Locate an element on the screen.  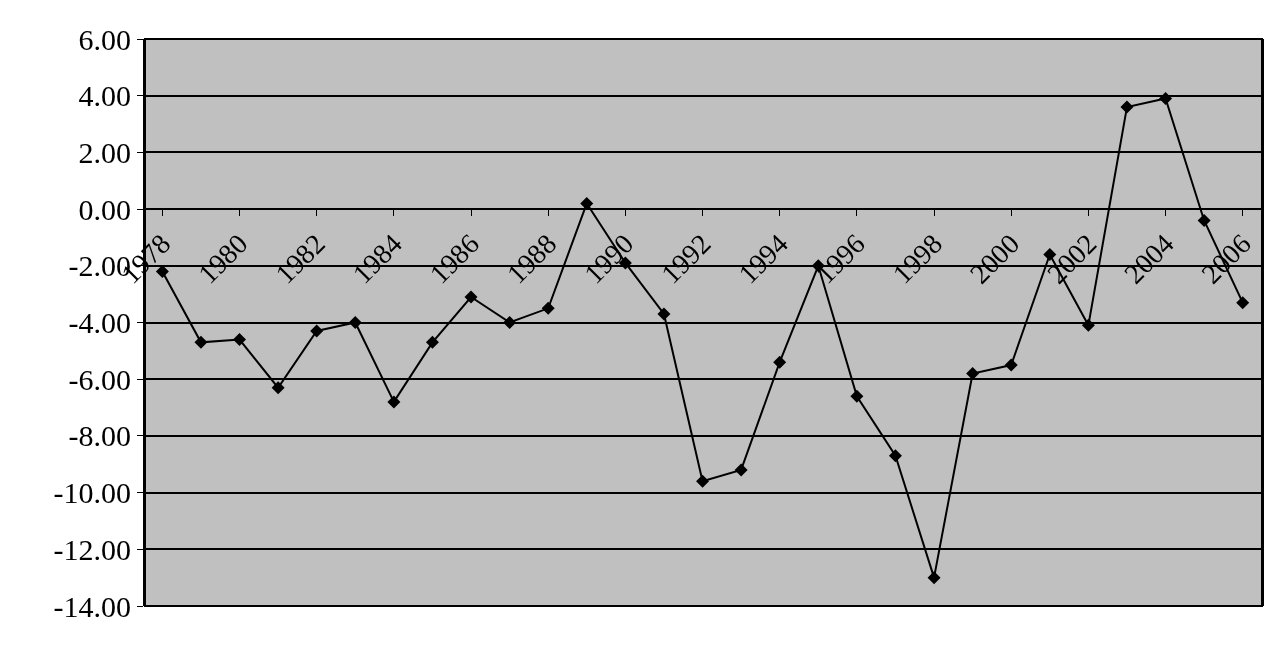
y-tick-label: -8.00 is located at coordinates (99, 436).